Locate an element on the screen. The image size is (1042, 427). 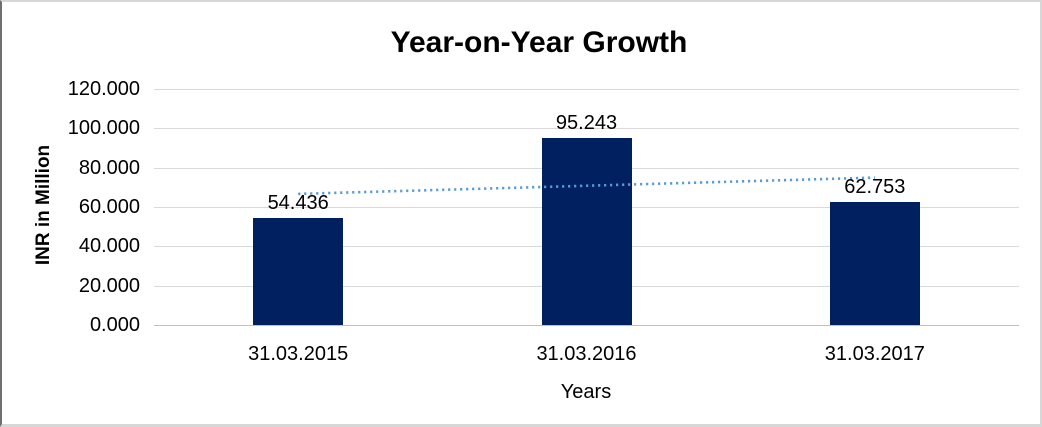
x-axis-title: Years is located at coordinates (586, 392).